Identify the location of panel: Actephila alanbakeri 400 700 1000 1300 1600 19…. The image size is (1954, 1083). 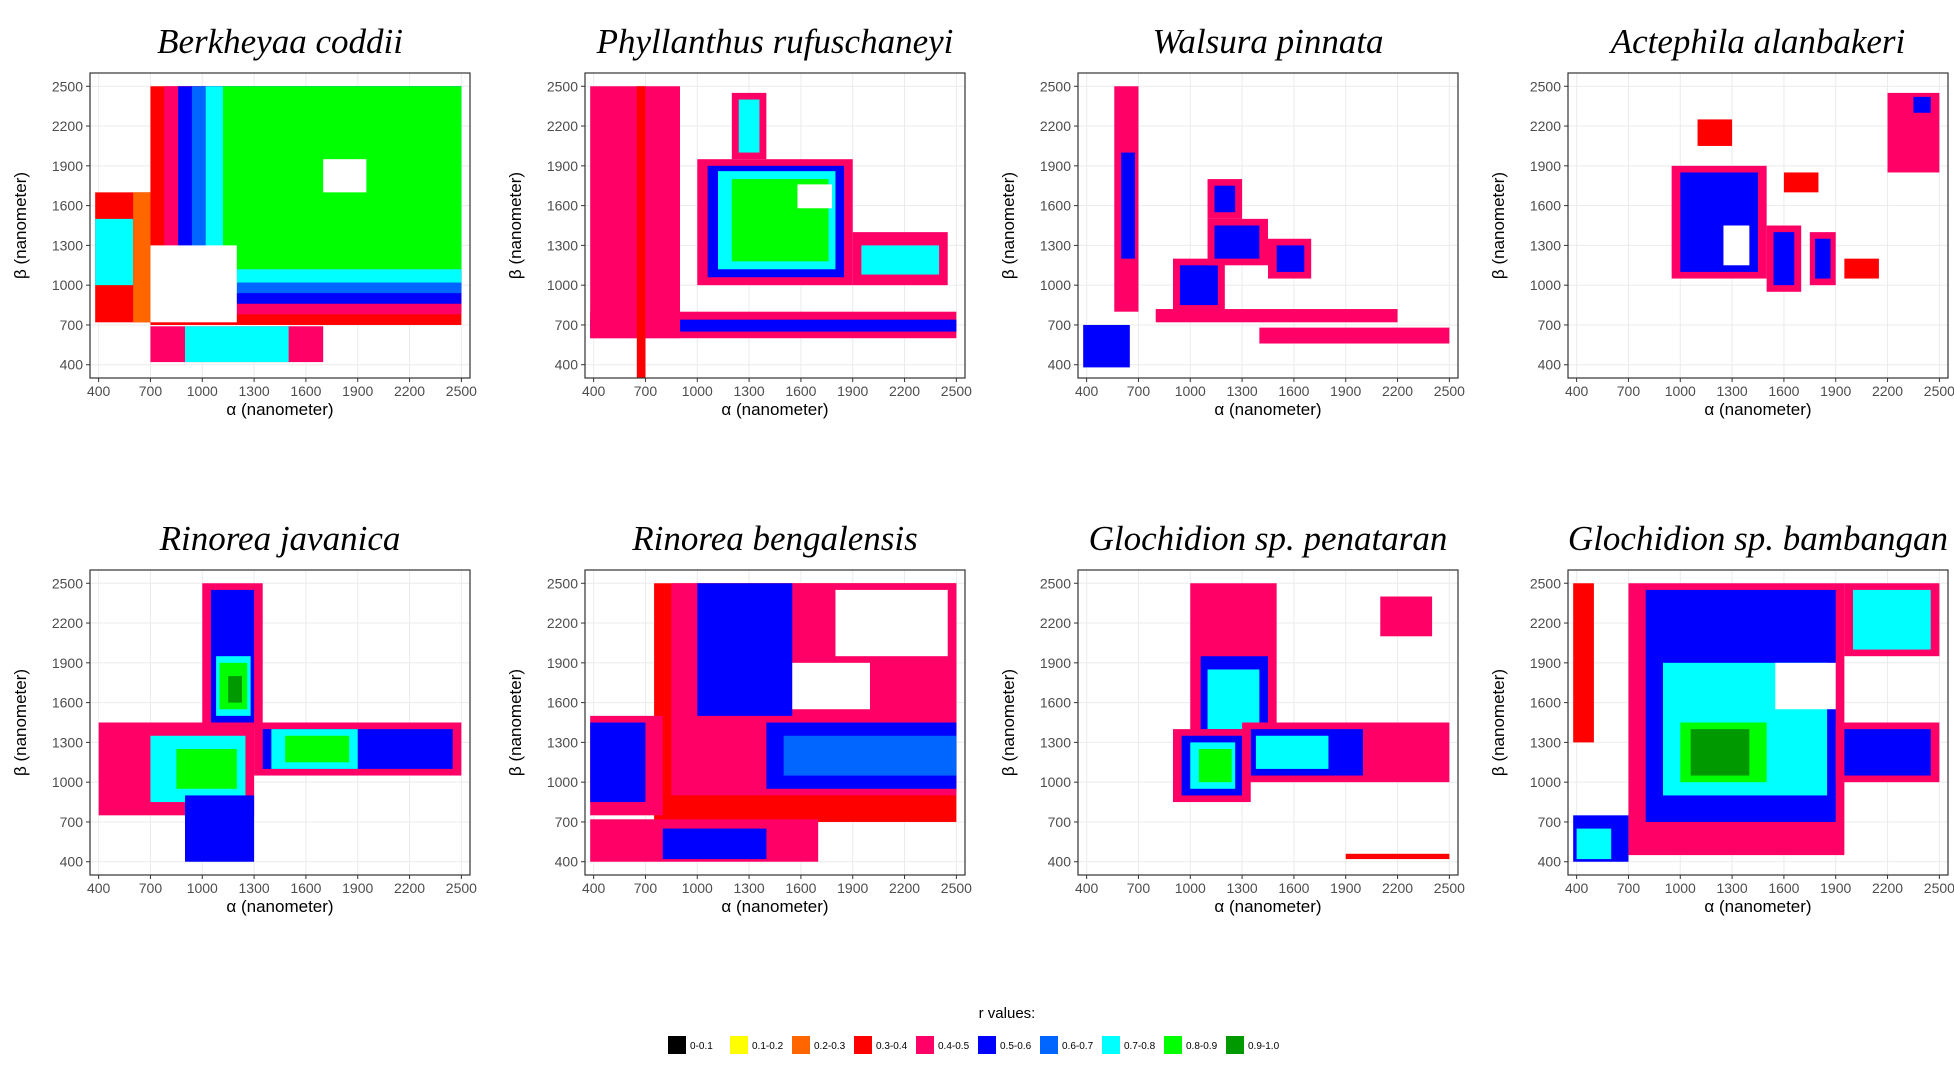
(1721, 220).